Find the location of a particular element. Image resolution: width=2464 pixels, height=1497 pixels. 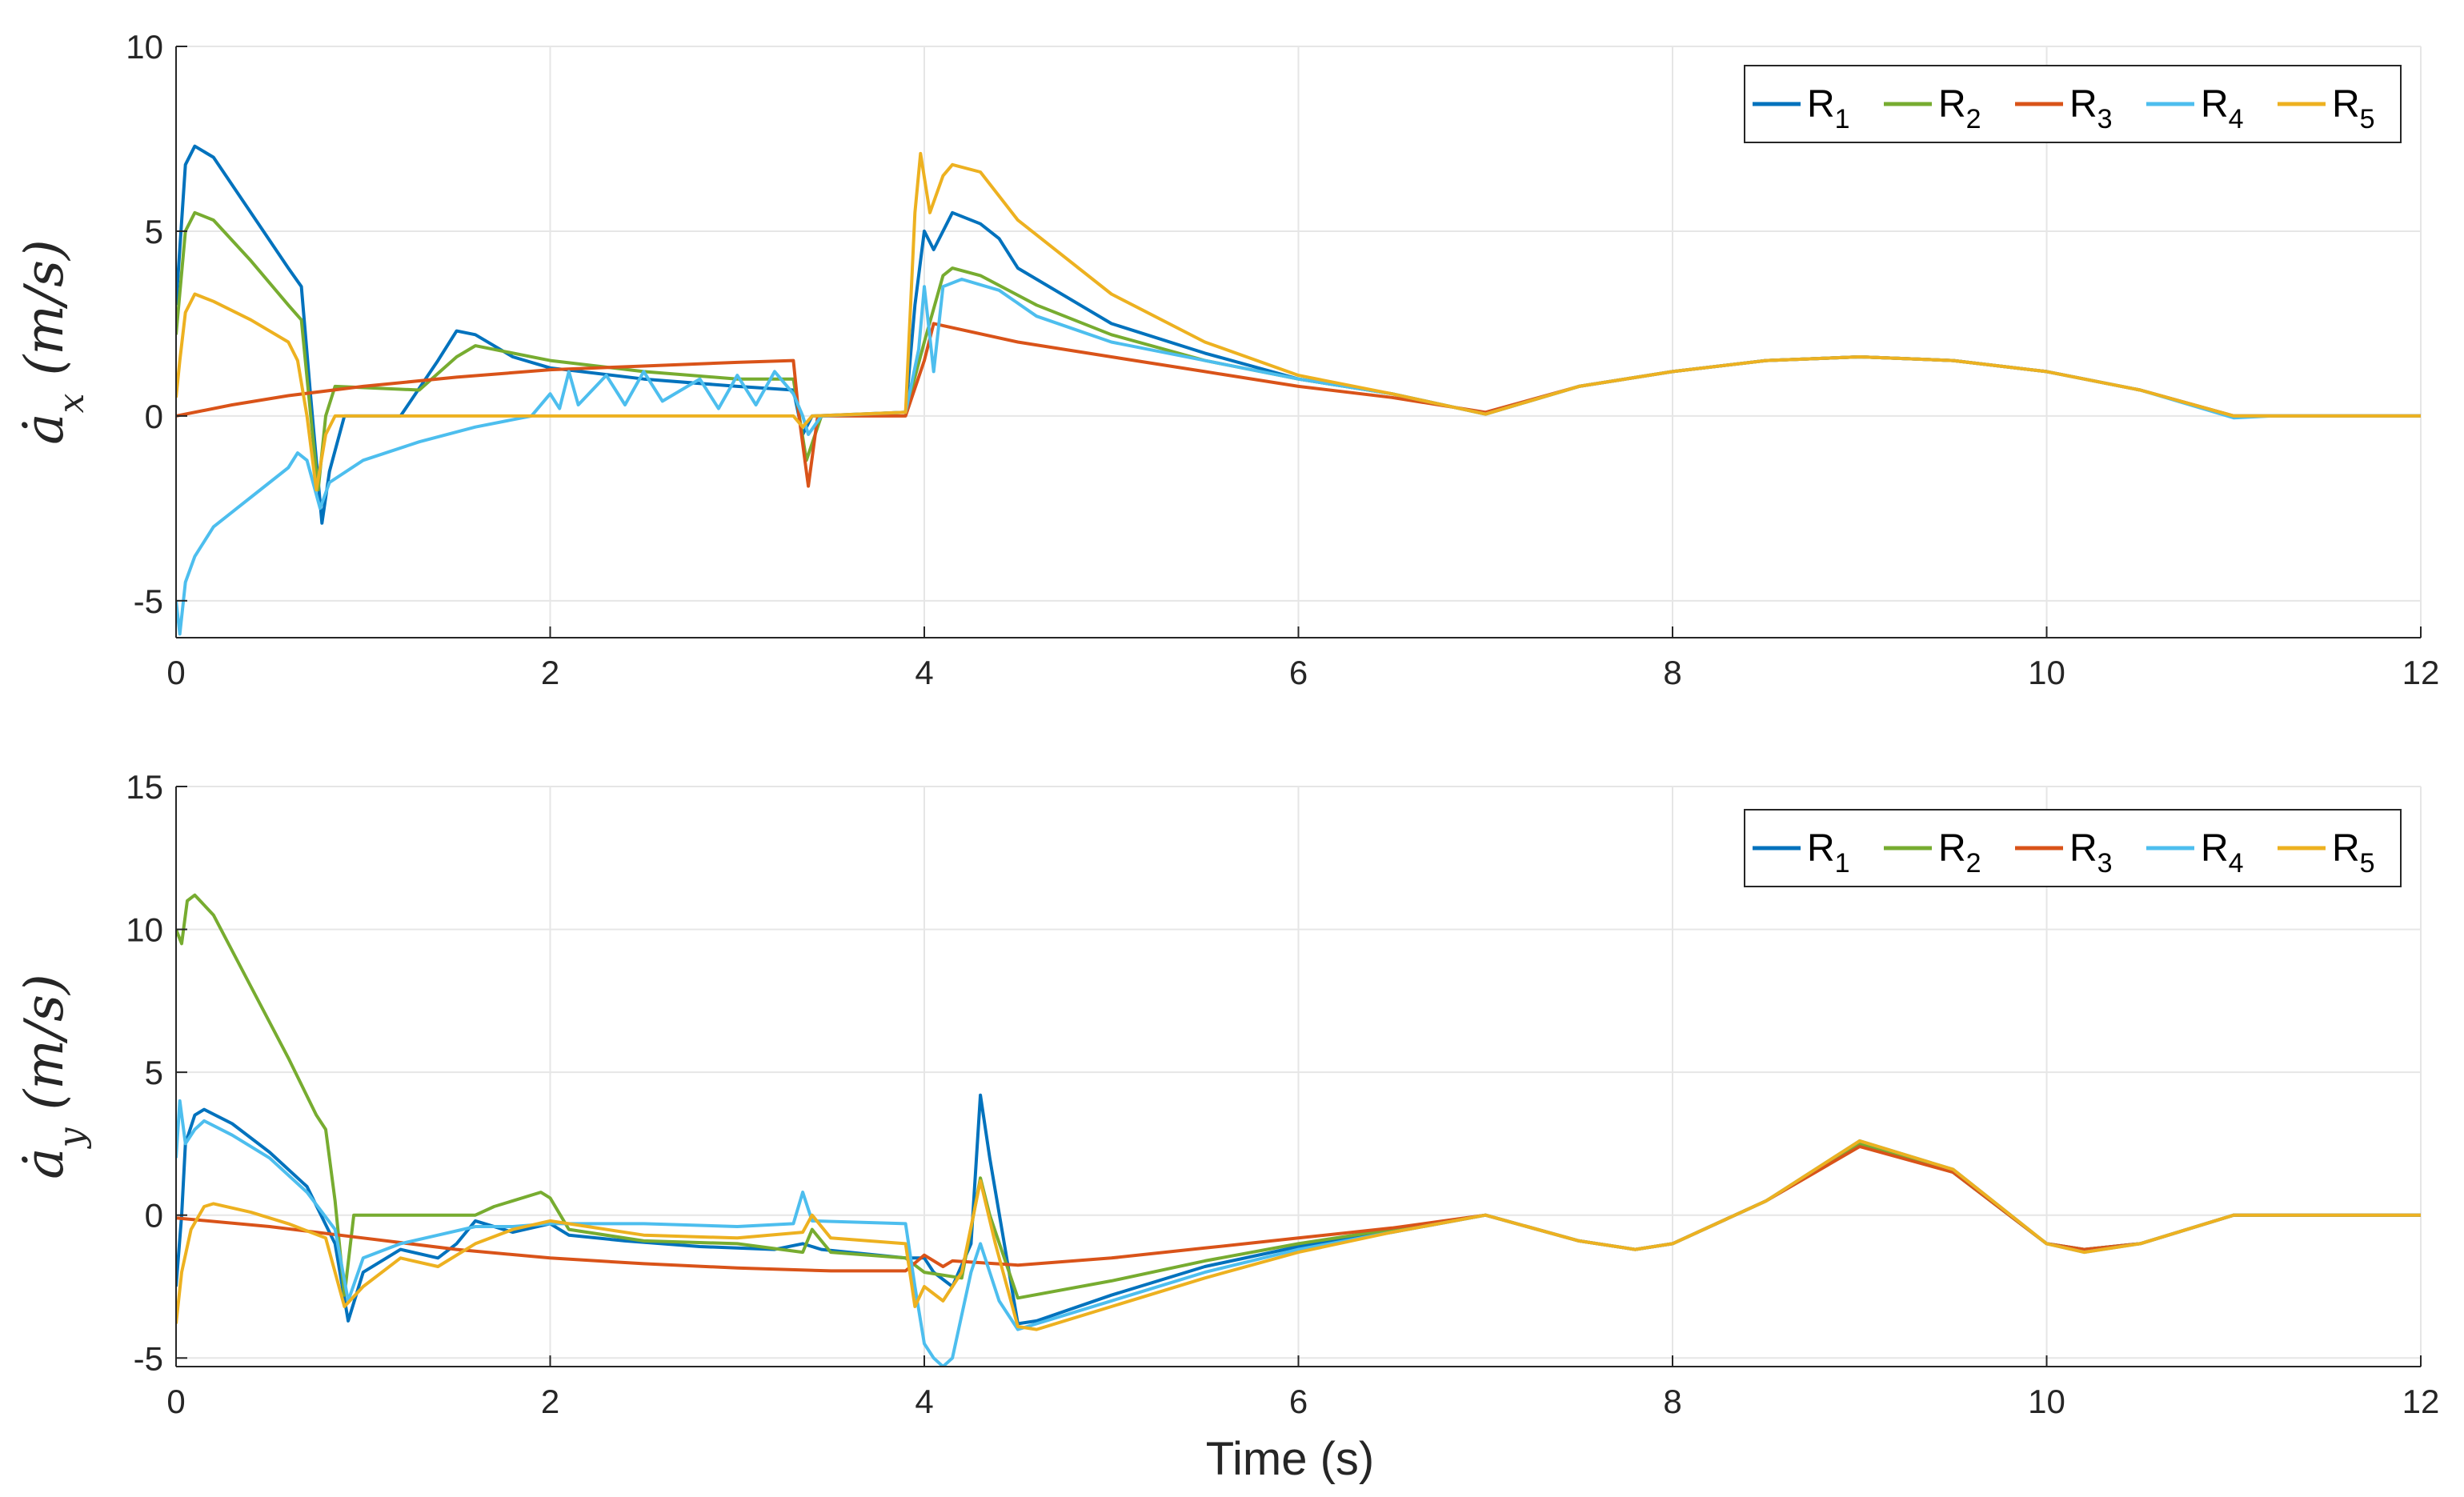

x-axis-label: Time (s) is located at coordinates (1290, 1459).